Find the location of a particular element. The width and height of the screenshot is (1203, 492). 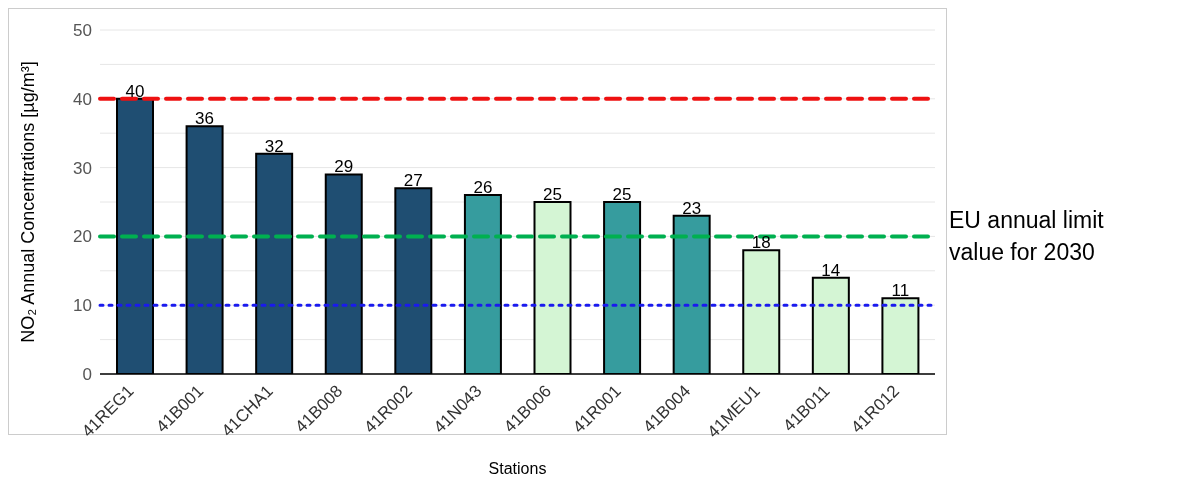

y-tick-label: 0 is located at coordinates (87, 375).